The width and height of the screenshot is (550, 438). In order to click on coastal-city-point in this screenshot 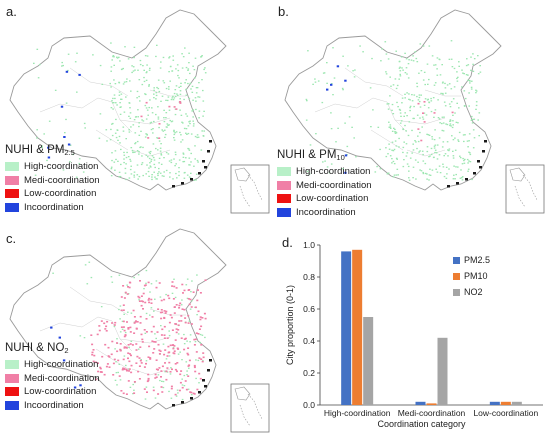, I will do `click(480, 167)`.